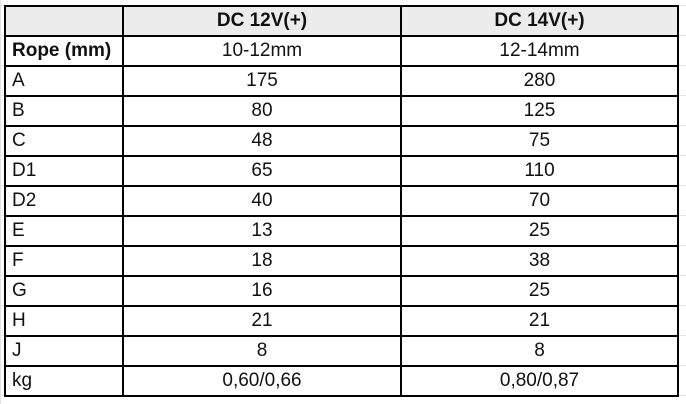 The width and height of the screenshot is (686, 404). I want to click on table-row: E 13 25, so click(341, 231).